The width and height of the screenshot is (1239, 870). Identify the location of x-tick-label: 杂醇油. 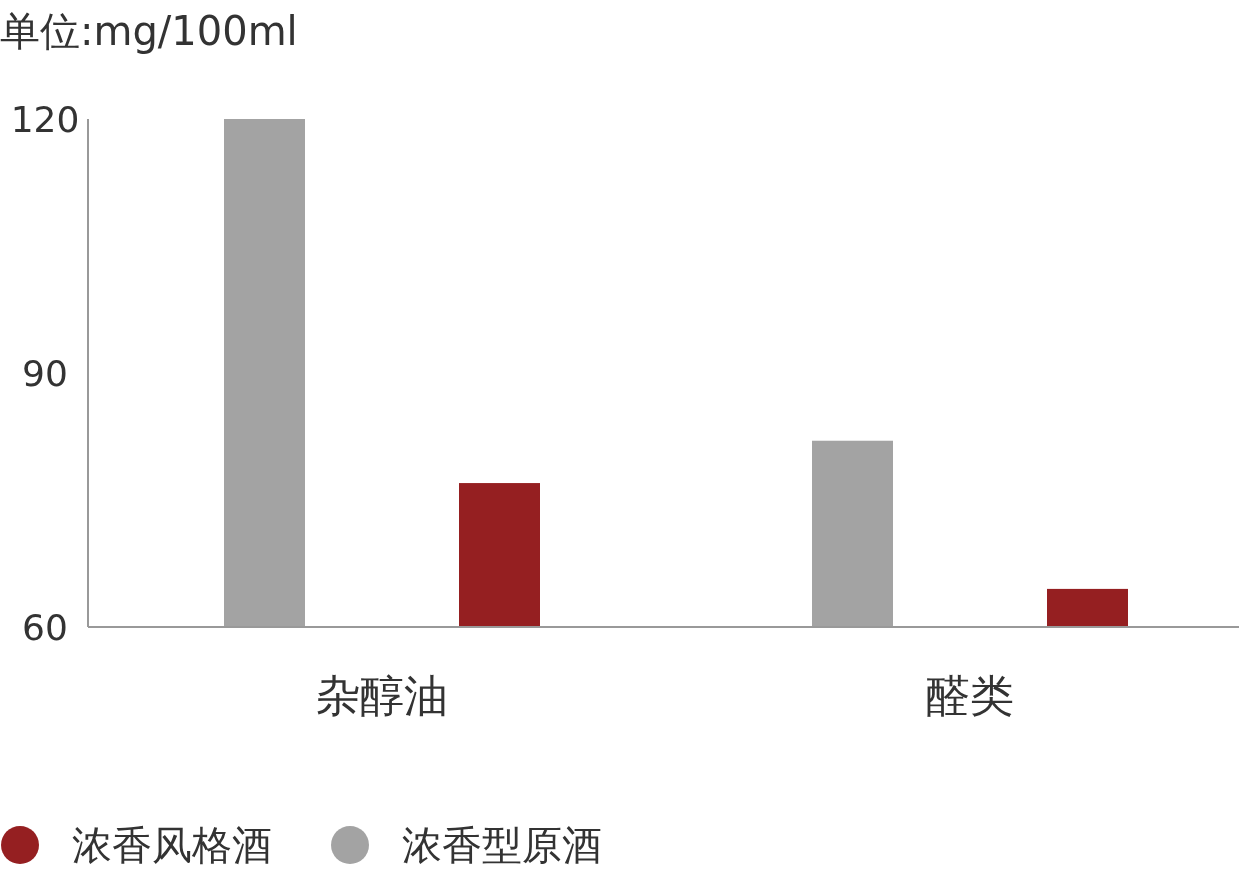
(382, 695).